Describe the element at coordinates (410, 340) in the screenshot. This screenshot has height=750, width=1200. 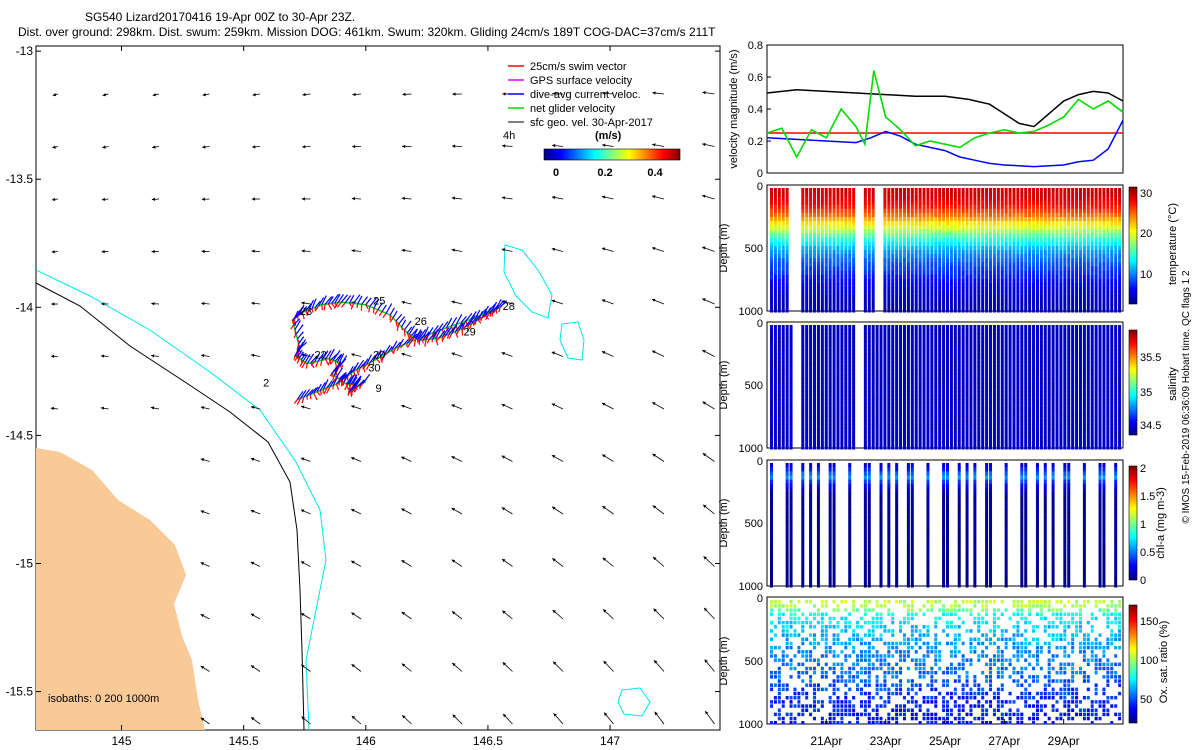
I see `dac-vector` at that location.